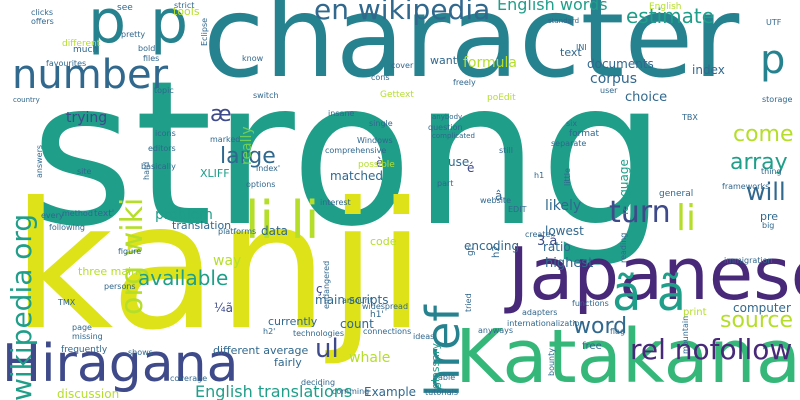  Describe the element at coordinates (380, 163) in the screenshot. I see `cloud-word: è` at that location.